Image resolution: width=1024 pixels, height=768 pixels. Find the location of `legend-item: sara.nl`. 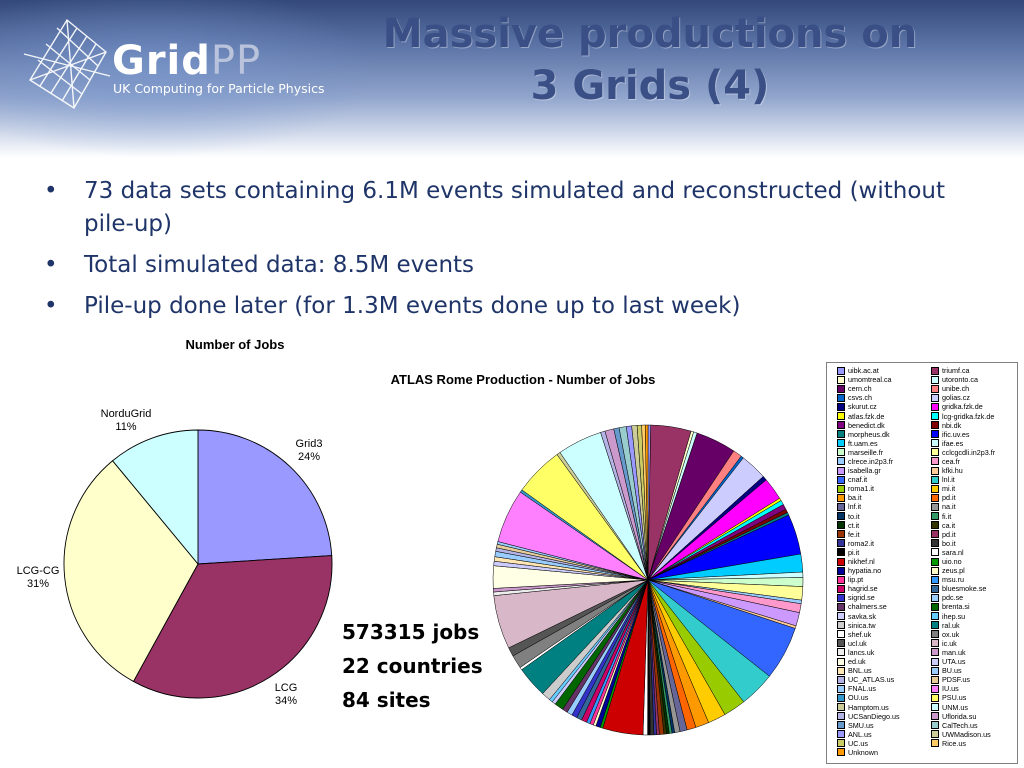

legend-item: sara.nl is located at coordinates (963, 552).